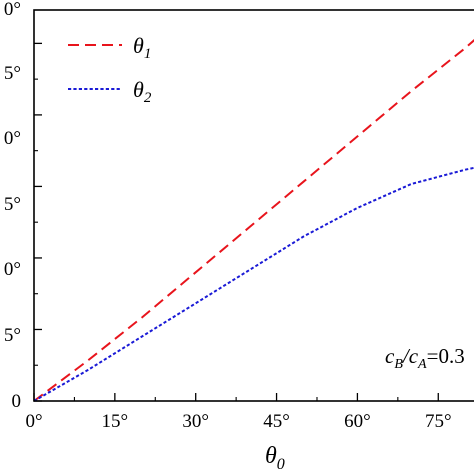  I want to click on legend-theta2-symbol: θ, so click(138, 89).